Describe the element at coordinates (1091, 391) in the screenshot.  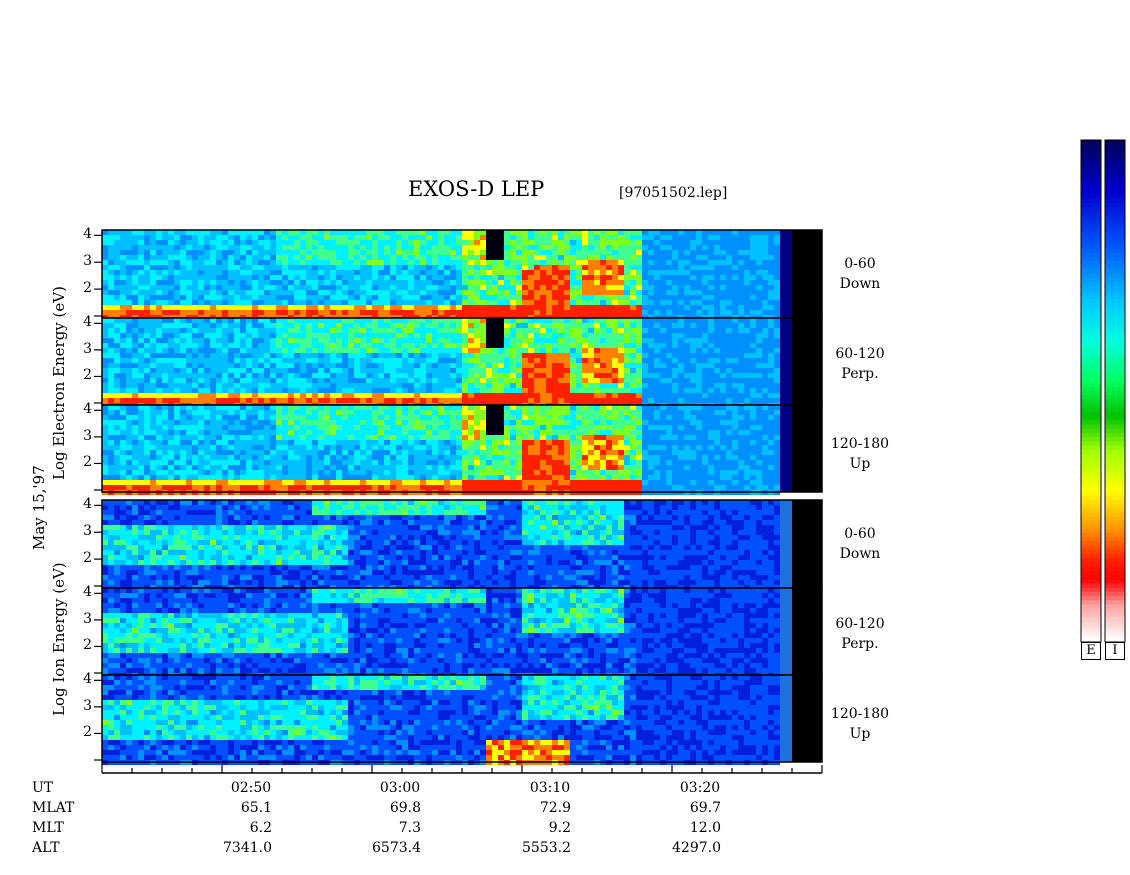
I see `colorbar-electron` at that location.